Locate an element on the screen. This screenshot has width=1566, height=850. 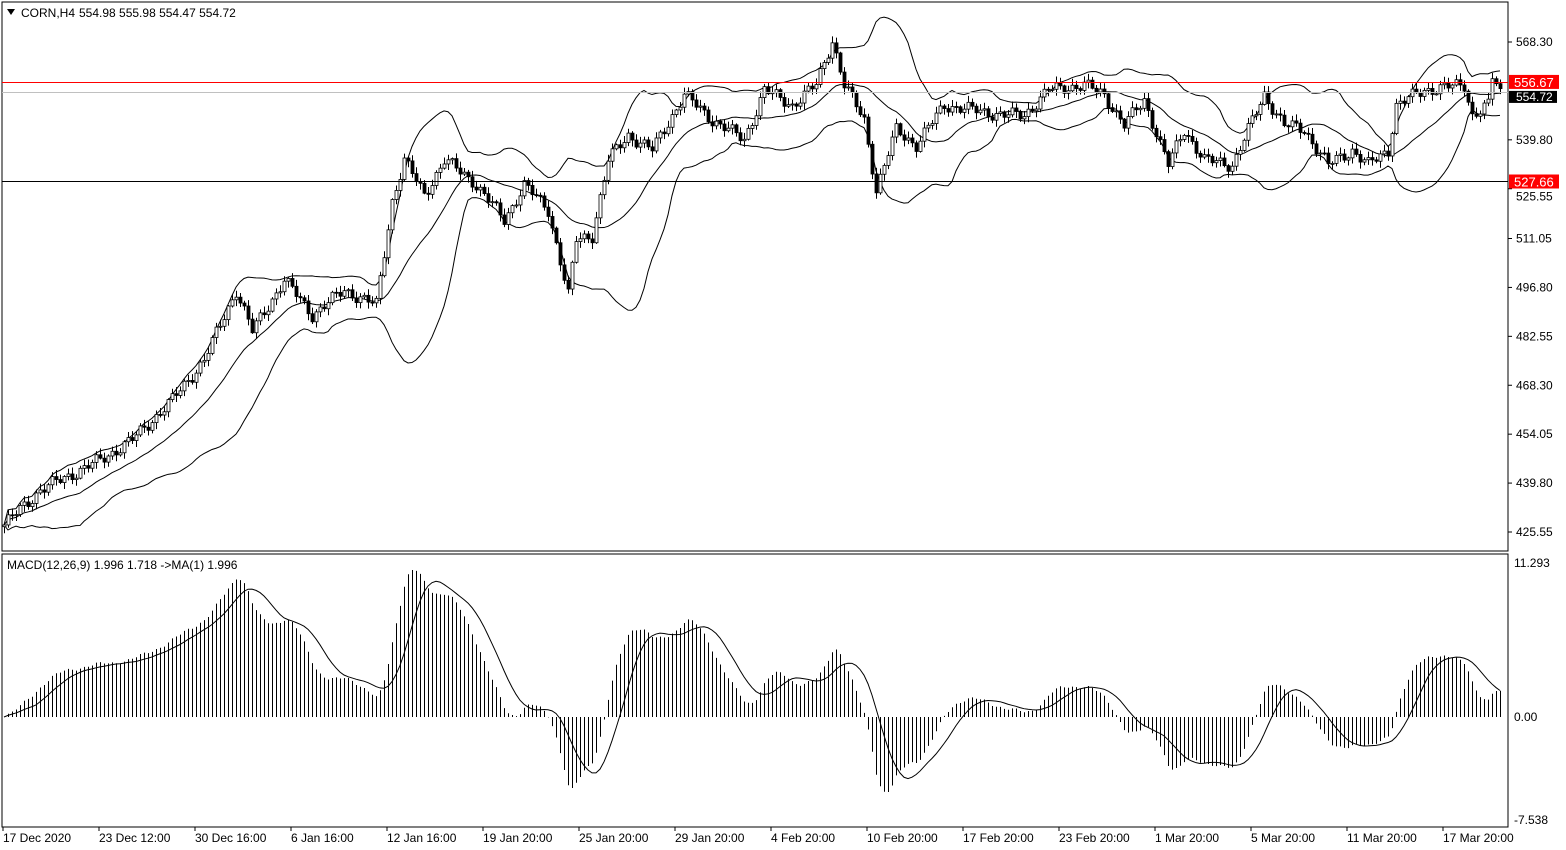
horizontal-lines is located at coordinates (755, 132).